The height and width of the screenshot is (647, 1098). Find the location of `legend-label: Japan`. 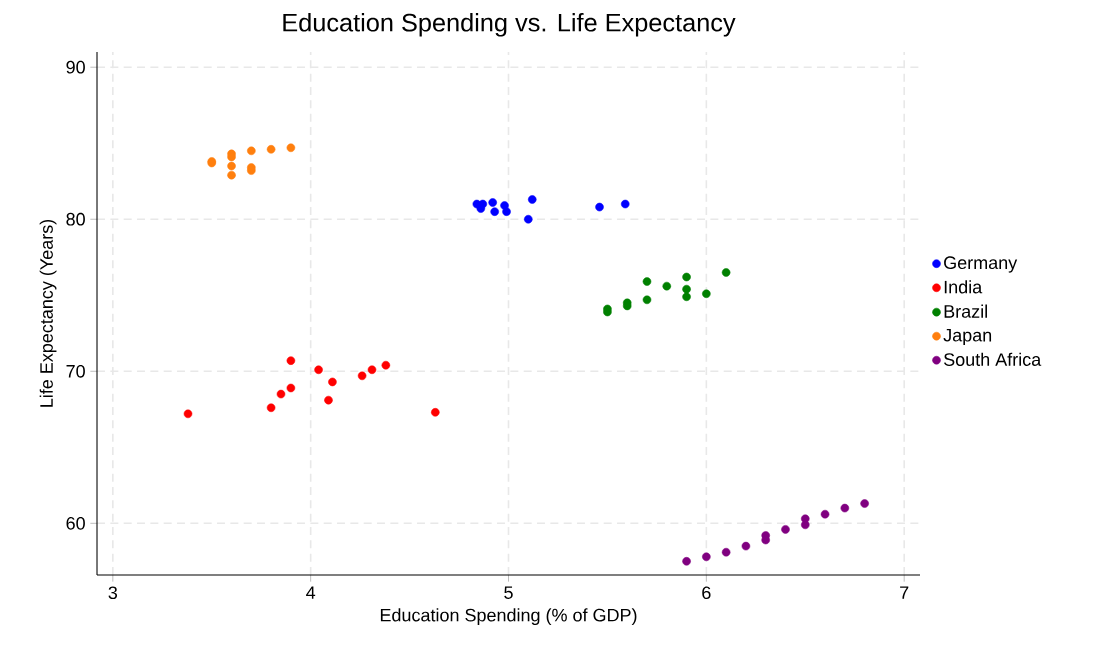

legend-label: Japan is located at coordinates (967, 337).